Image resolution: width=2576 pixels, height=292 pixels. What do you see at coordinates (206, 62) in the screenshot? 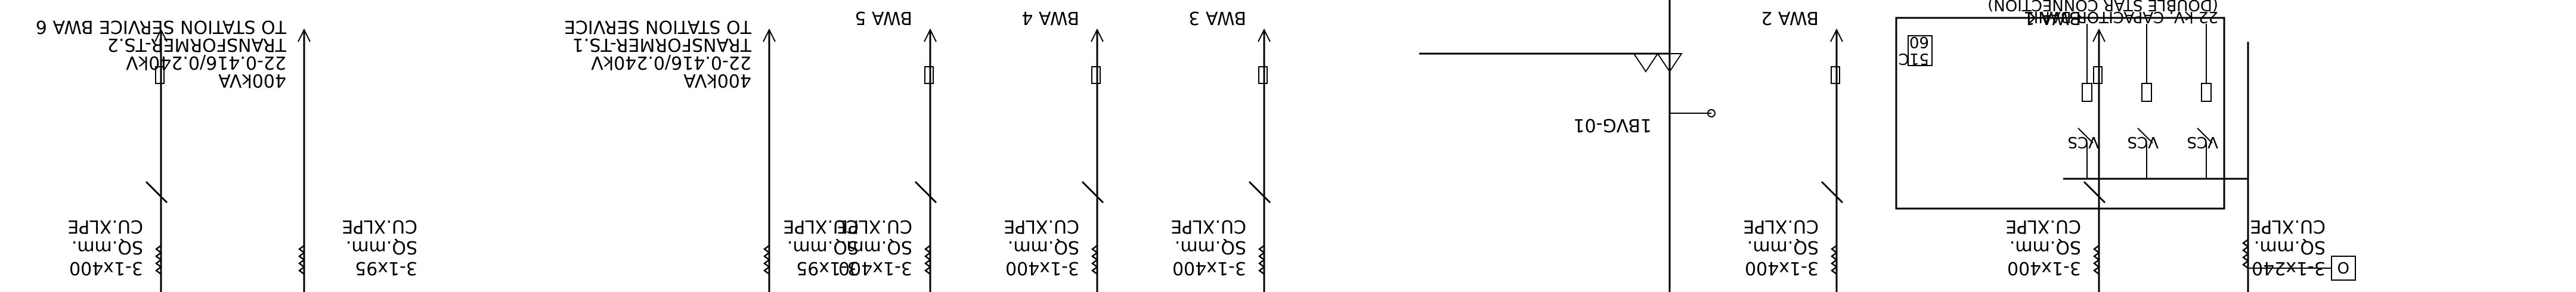
I see `ts2-transformer-line-2: 22-0.416/0.240kV` at bounding box center [206, 62].